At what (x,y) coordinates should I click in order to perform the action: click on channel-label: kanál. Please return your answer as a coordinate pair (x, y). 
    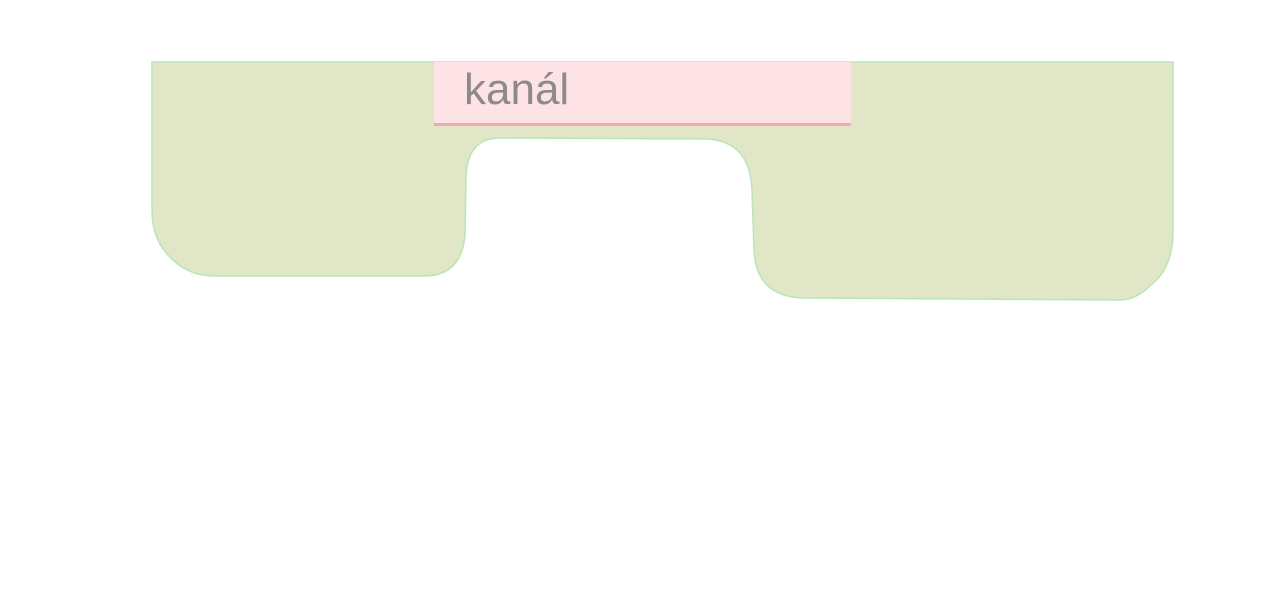
    Looking at the image, I should click on (517, 89).